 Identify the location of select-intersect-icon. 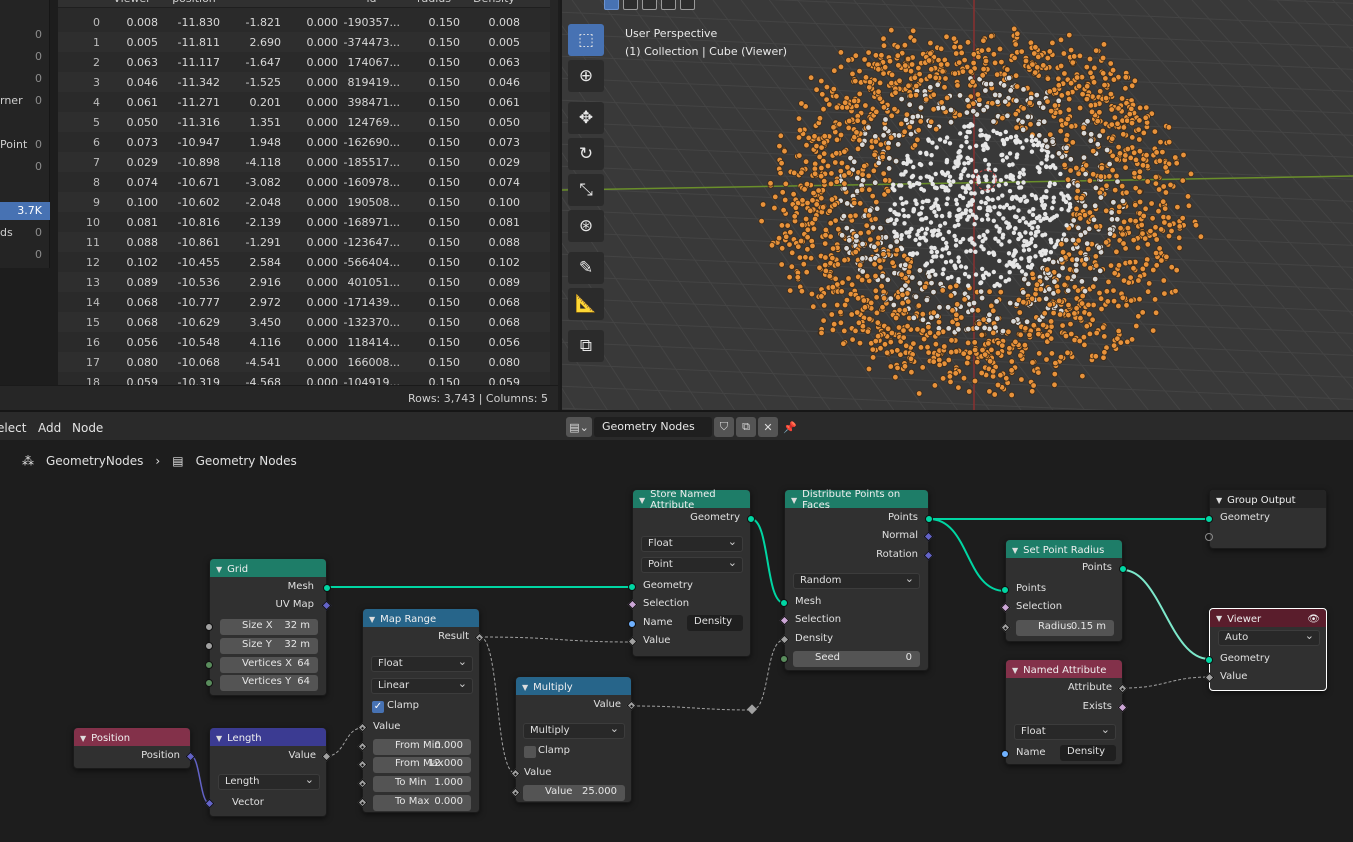
(687, 5).